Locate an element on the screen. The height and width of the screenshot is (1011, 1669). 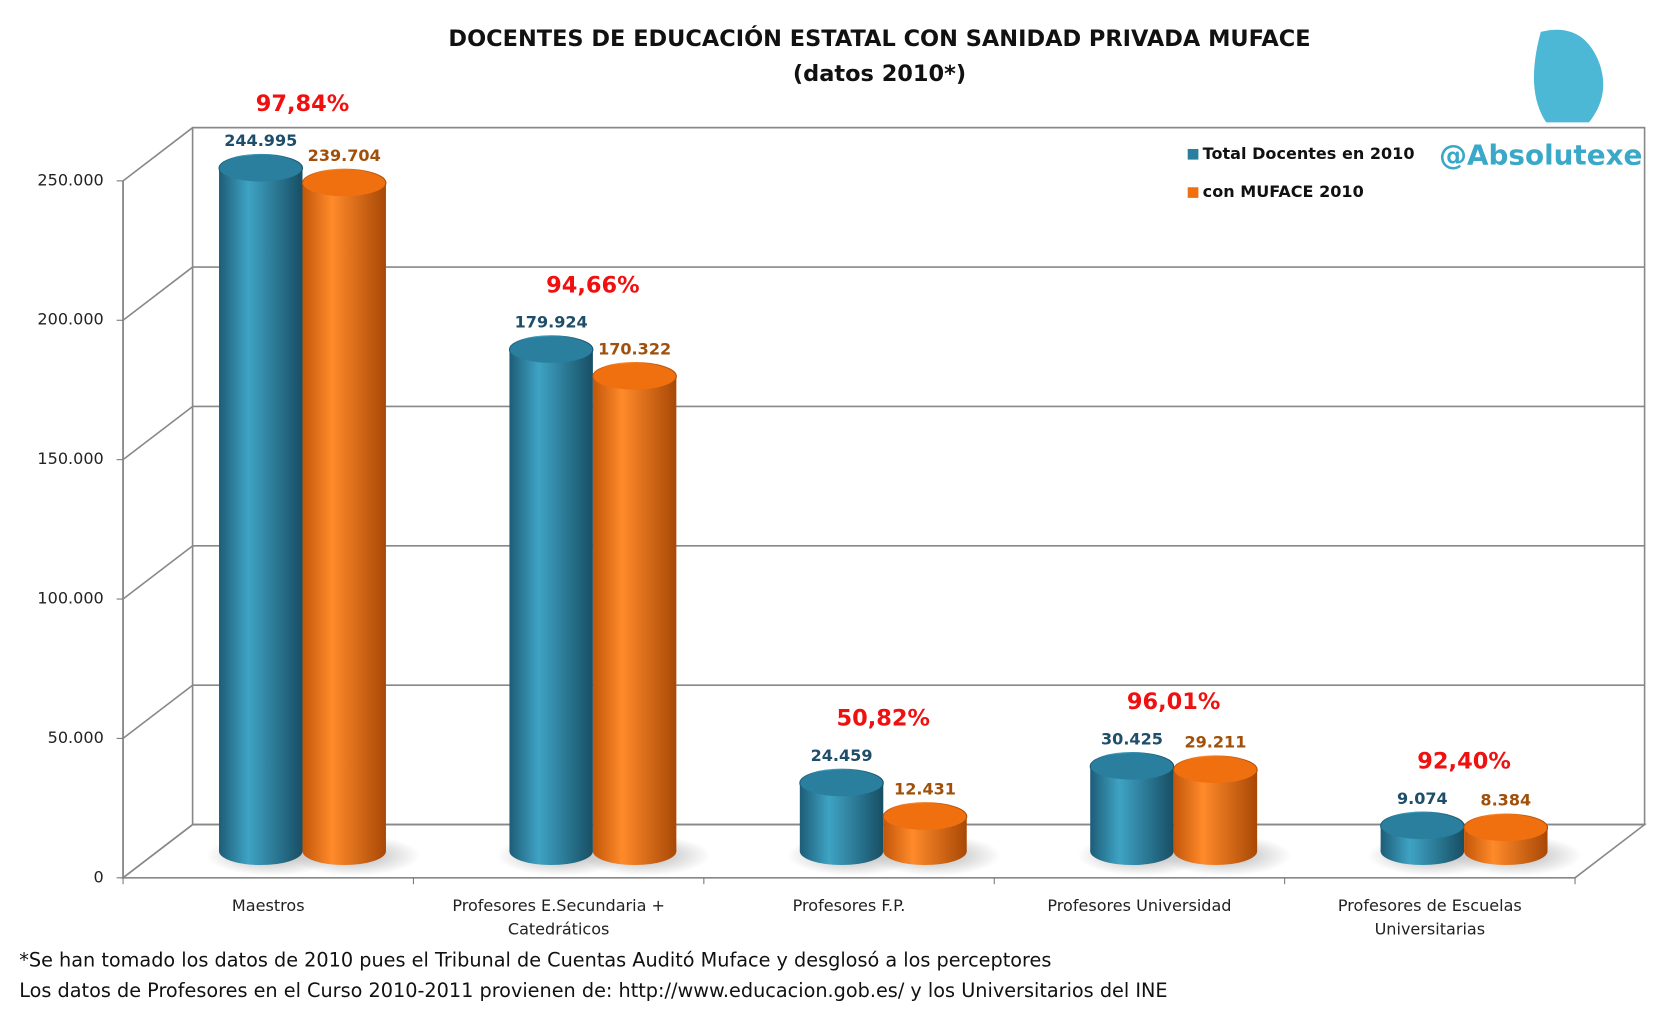
x-tick-label: Catedráticos is located at coordinates (559, 928).